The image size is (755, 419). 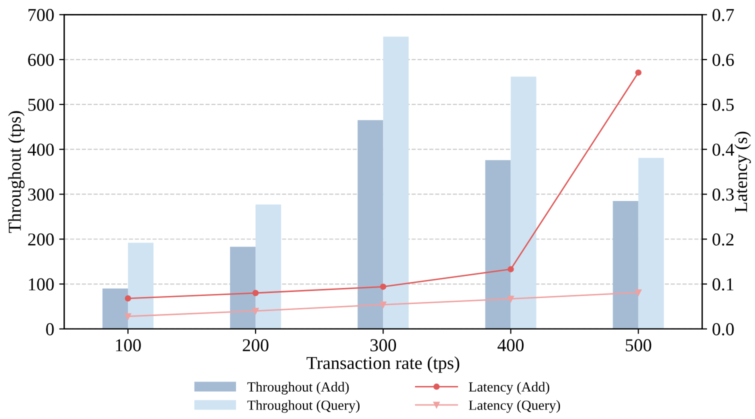 I want to click on x-tick-label: 400, so click(x=511, y=345).